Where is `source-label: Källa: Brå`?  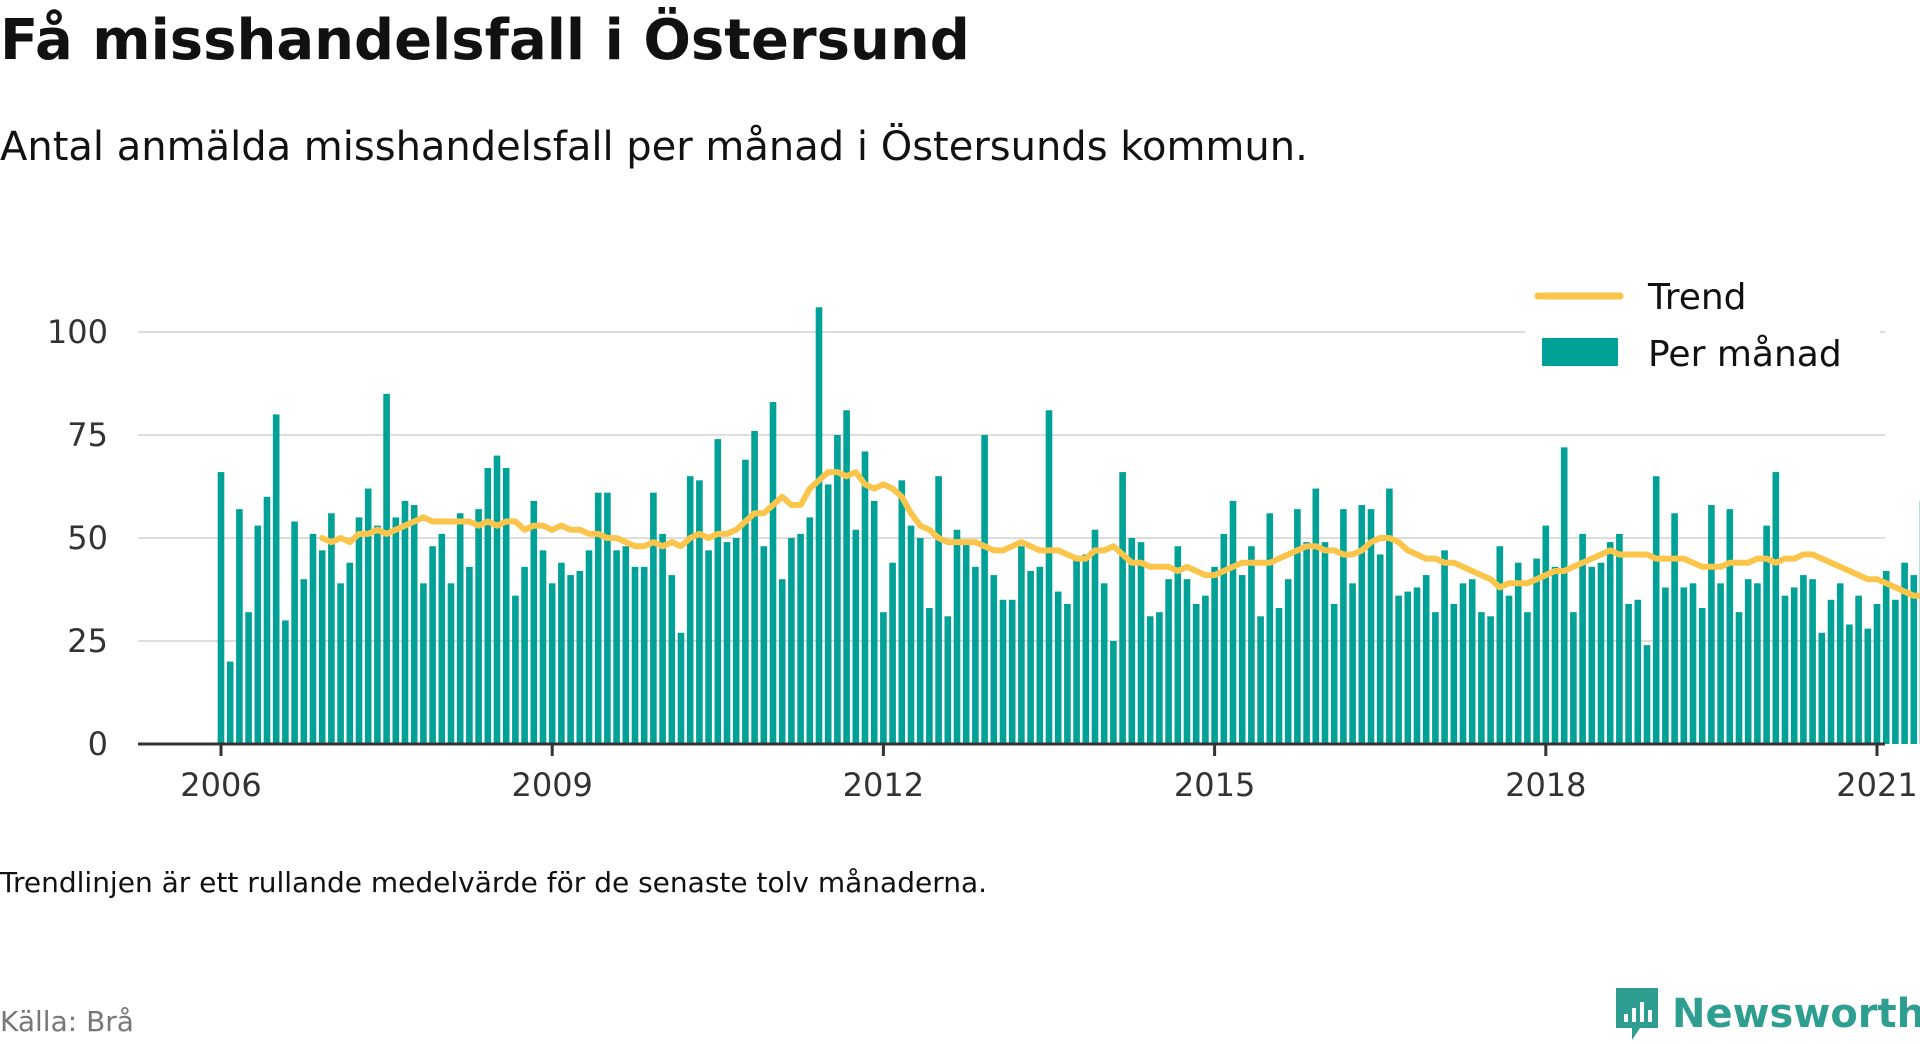
source-label: Källa: Brå is located at coordinates (67, 1021).